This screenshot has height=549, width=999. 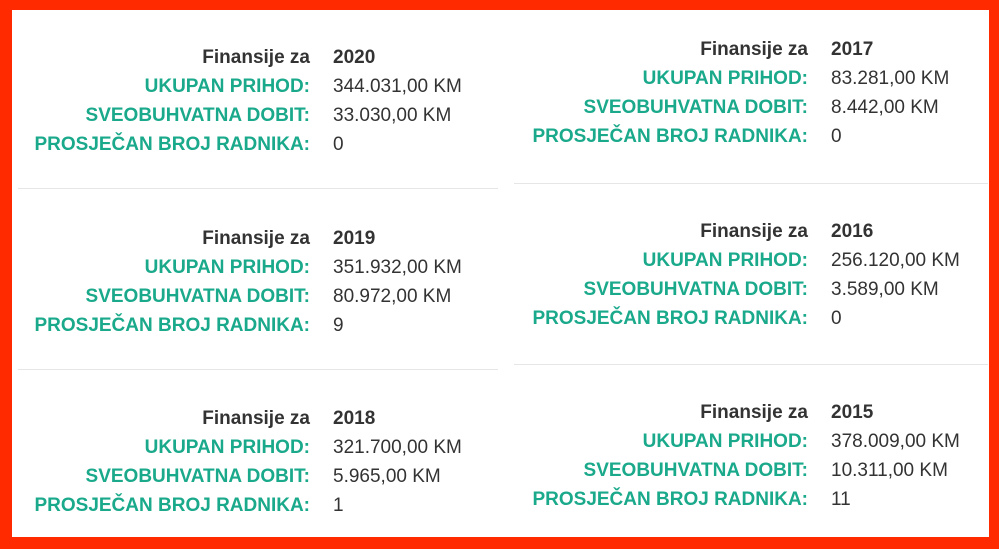 What do you see at coordinates (354, 238) in the screenshot?
I see `year-value: 2019` at bounding box center [354, 238].